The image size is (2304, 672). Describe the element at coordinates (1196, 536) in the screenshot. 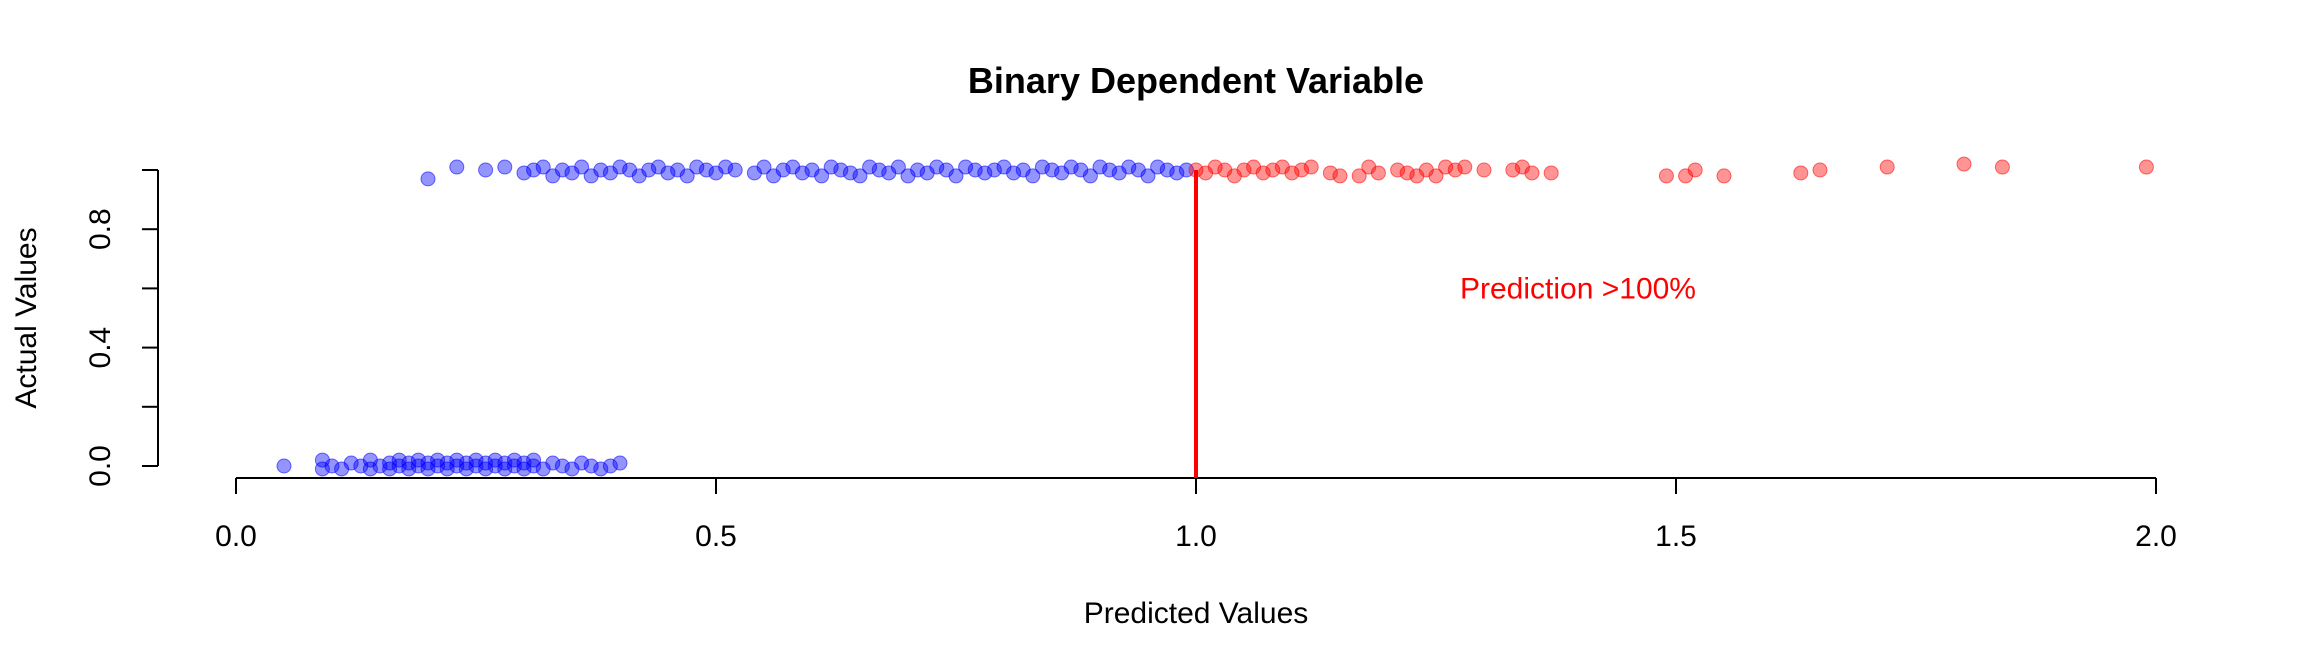

I see `x-tick-label: 1.0` at that location.